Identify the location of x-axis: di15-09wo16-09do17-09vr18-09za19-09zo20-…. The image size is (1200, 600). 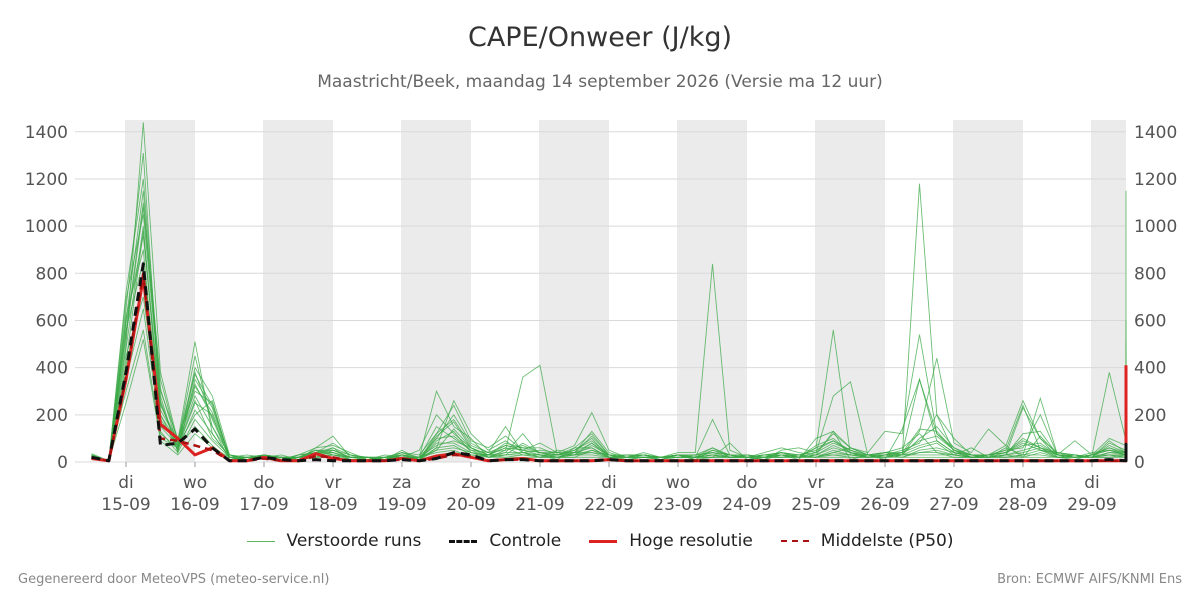
(609, 488).